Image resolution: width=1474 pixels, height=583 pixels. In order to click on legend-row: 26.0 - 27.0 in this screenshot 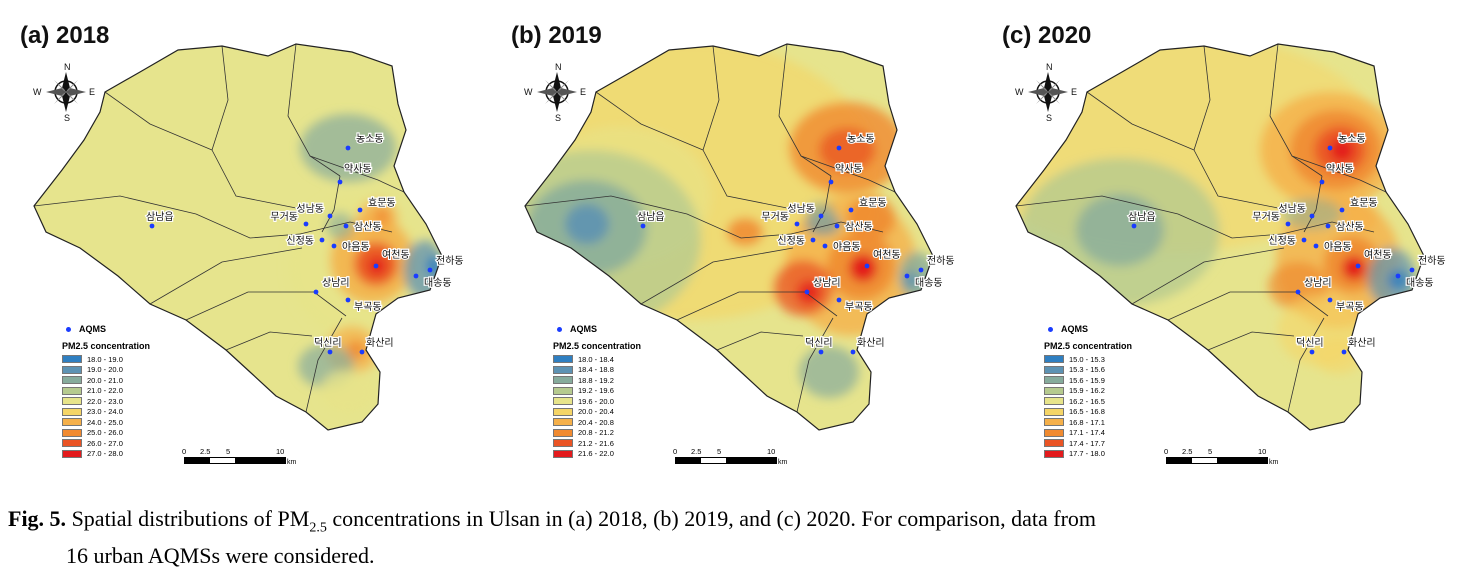, I will do `click(106, 443)`.